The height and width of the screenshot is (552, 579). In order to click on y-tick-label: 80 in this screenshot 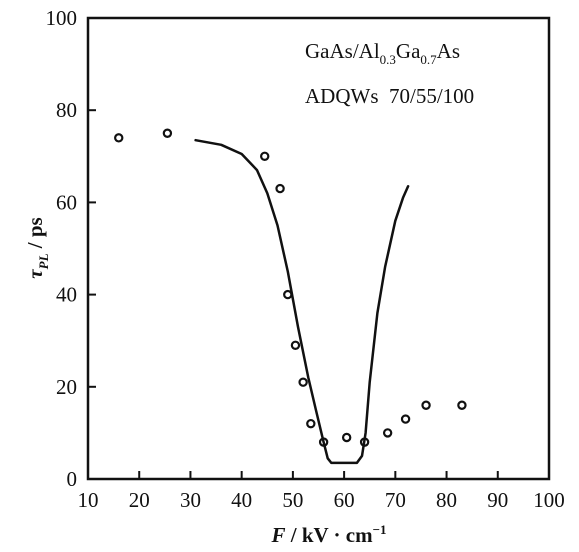, I will do `click(66, 110)`.